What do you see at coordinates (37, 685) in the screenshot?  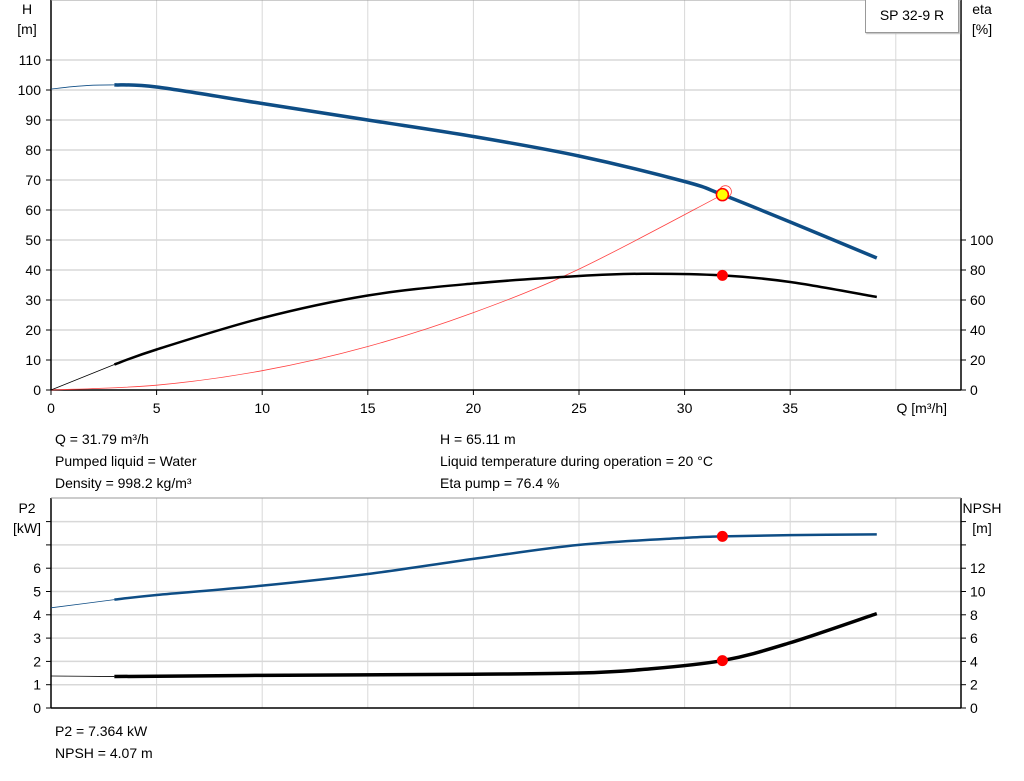 I see `y-tick-label: 1` at bounding box center [37, 685].